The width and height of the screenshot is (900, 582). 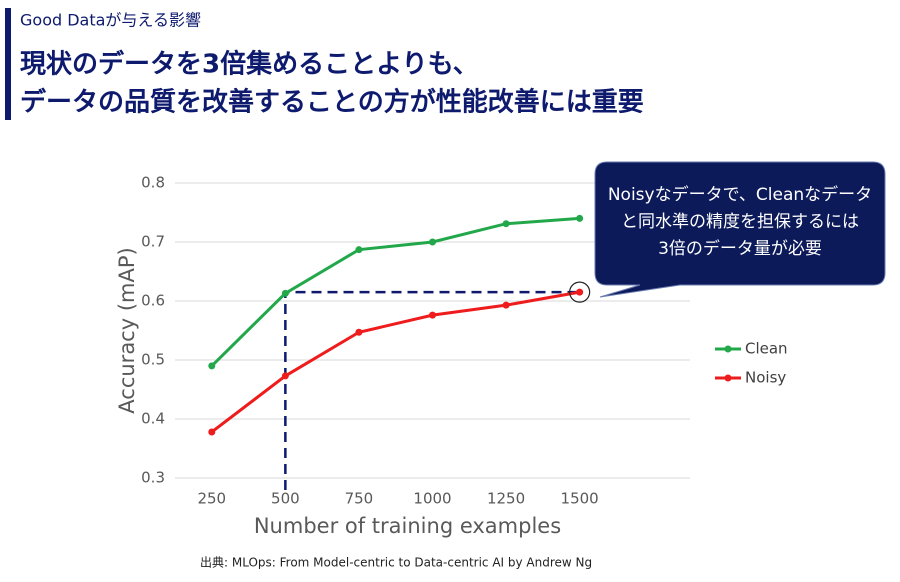 What do you see at coordinates (332, 102) in the screenshot?
I see `title-line: データの品質を改善することの方が性能改善には重要` at bounding box center [332, 102].